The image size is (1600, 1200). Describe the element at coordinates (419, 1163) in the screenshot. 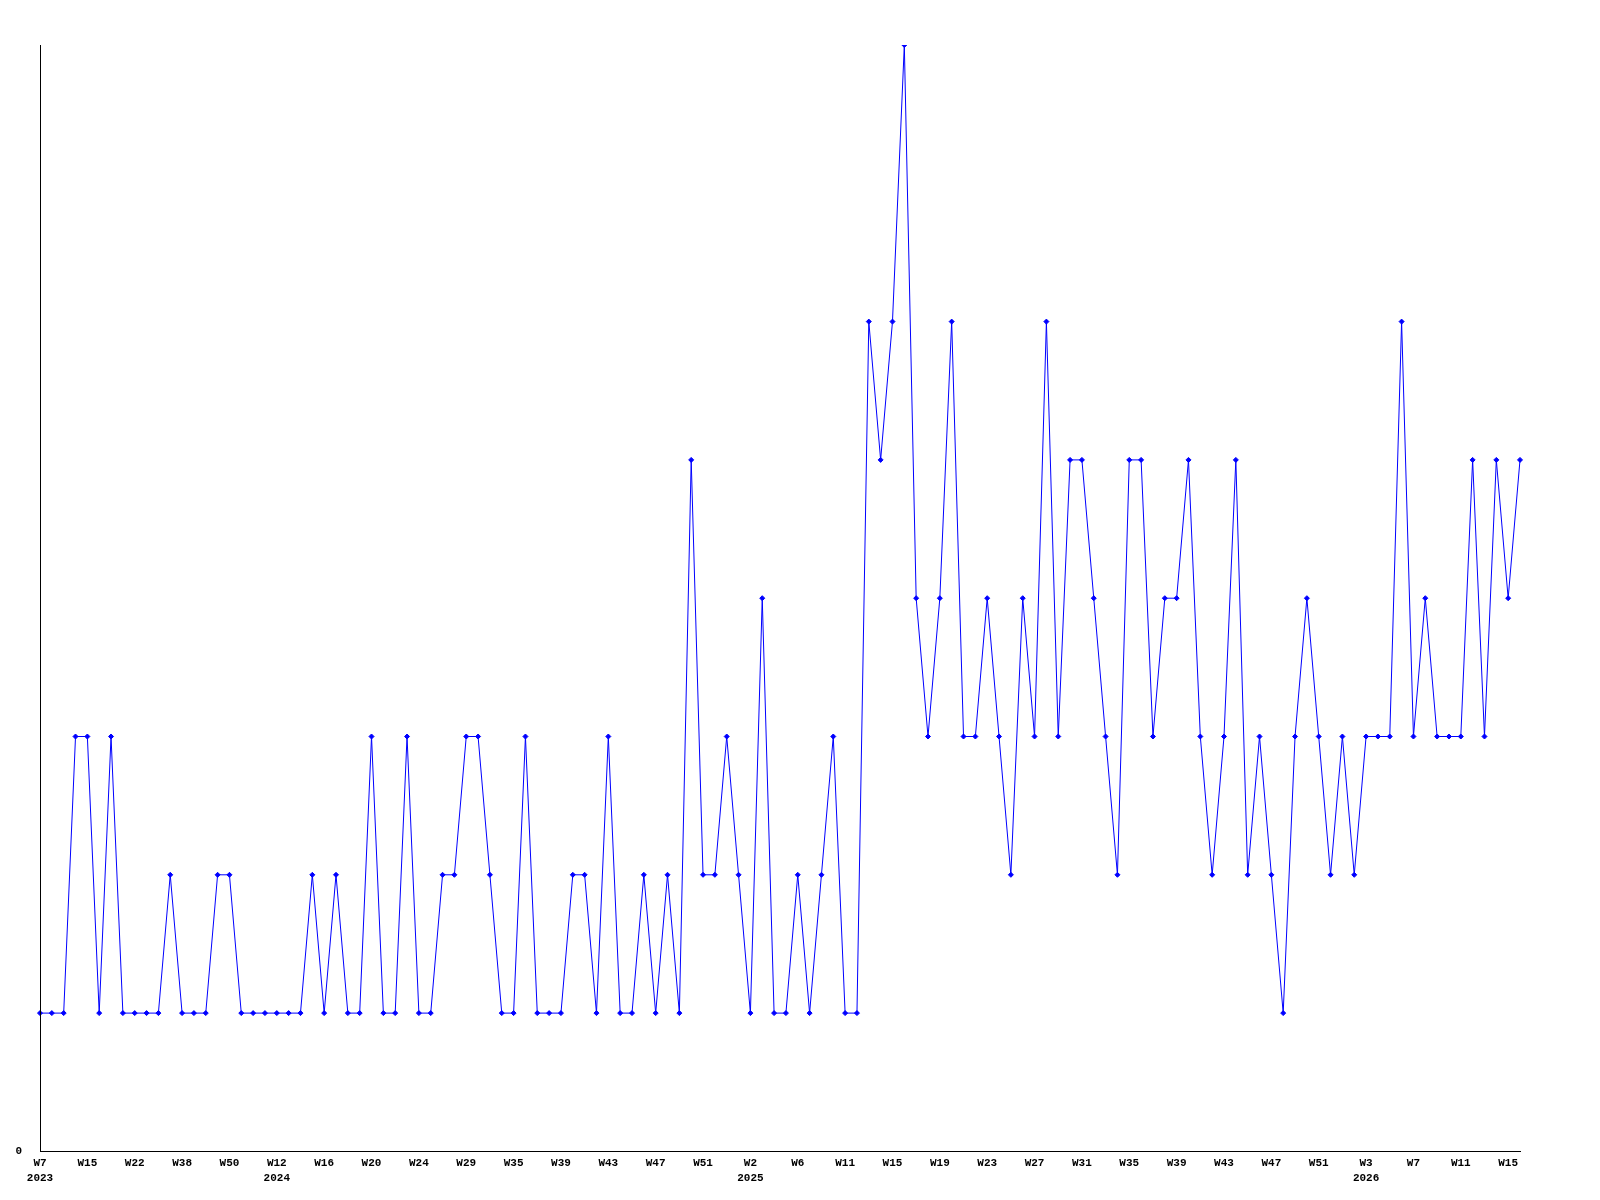

I see `x-tick-label: W24` at that location.